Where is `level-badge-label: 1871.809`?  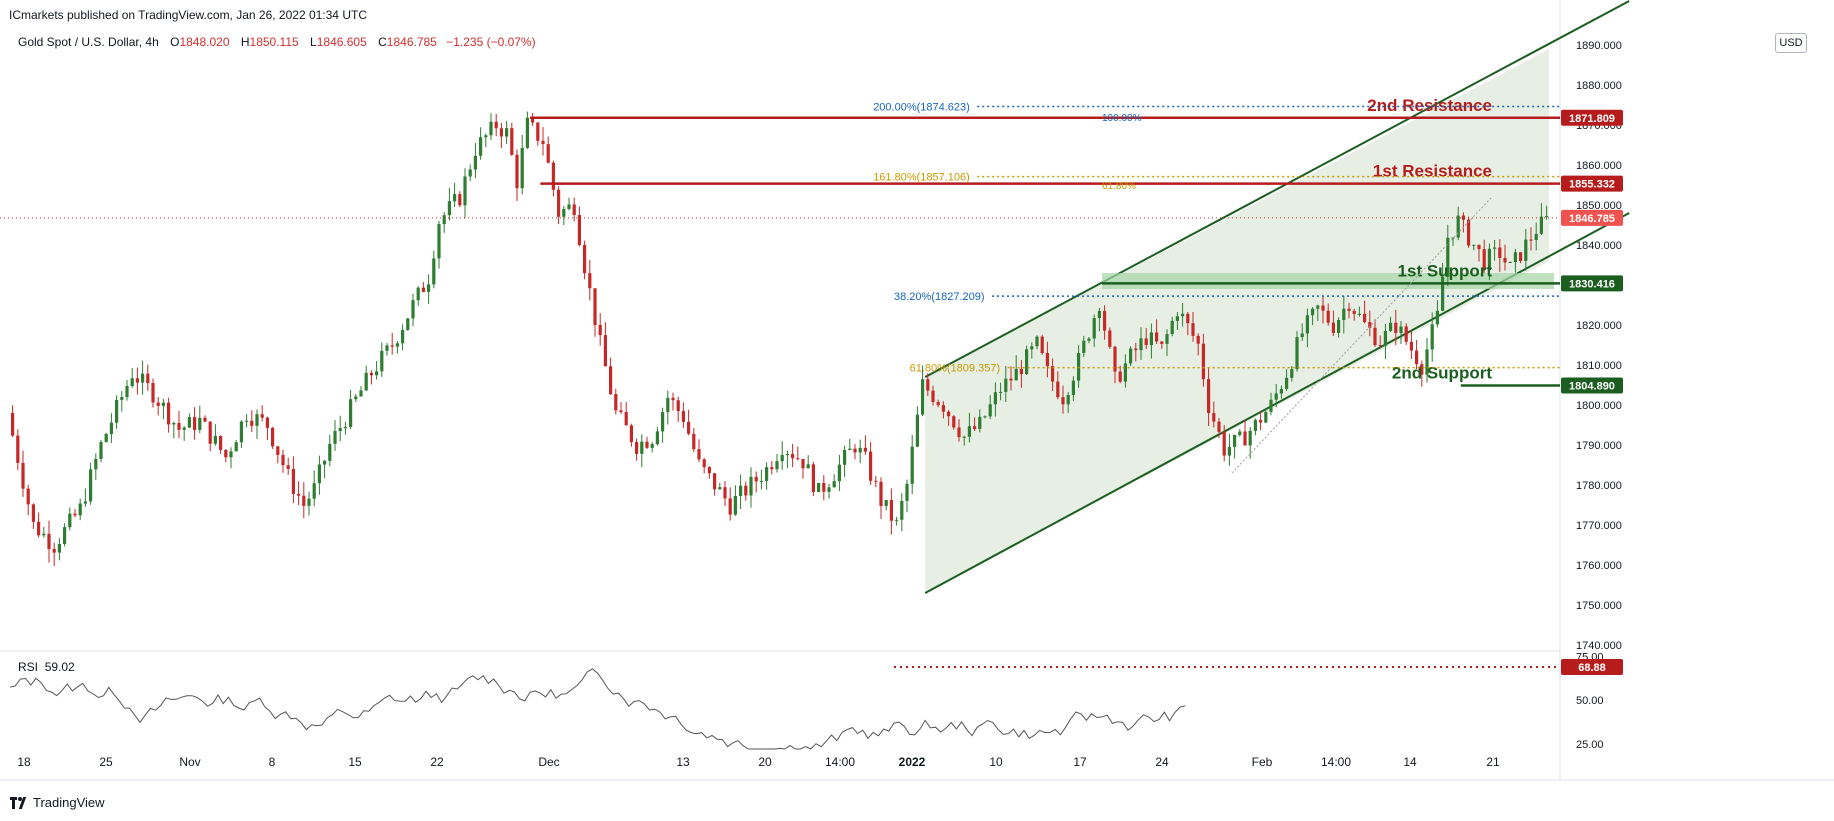
level-badge-label: 1871.809 is located at coordinates (1592, 119).